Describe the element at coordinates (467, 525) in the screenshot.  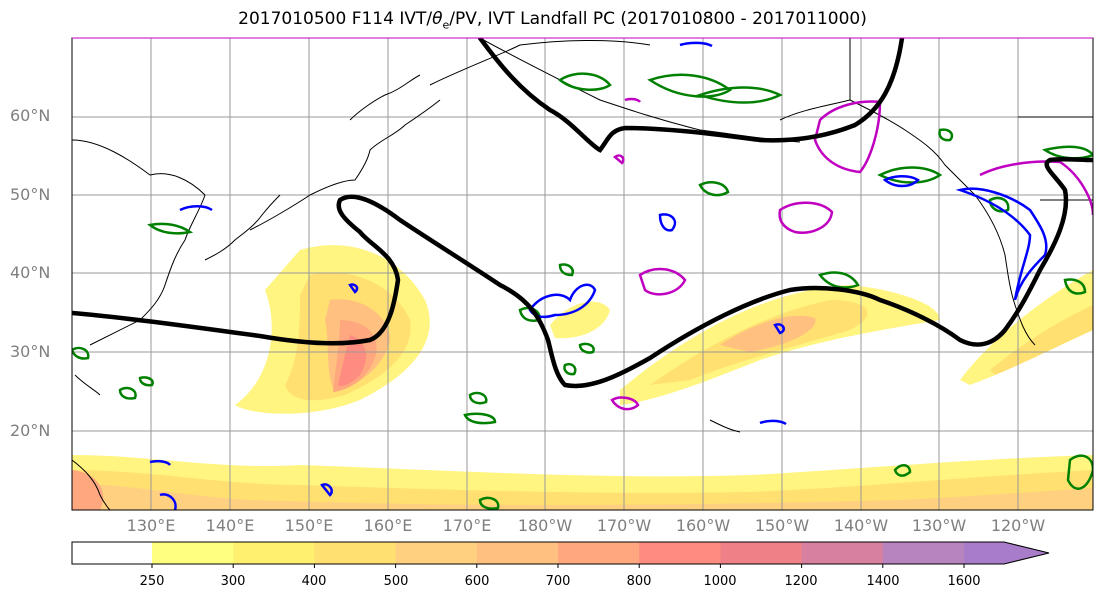
I see `lon-label-170e: 170°E` at that location.